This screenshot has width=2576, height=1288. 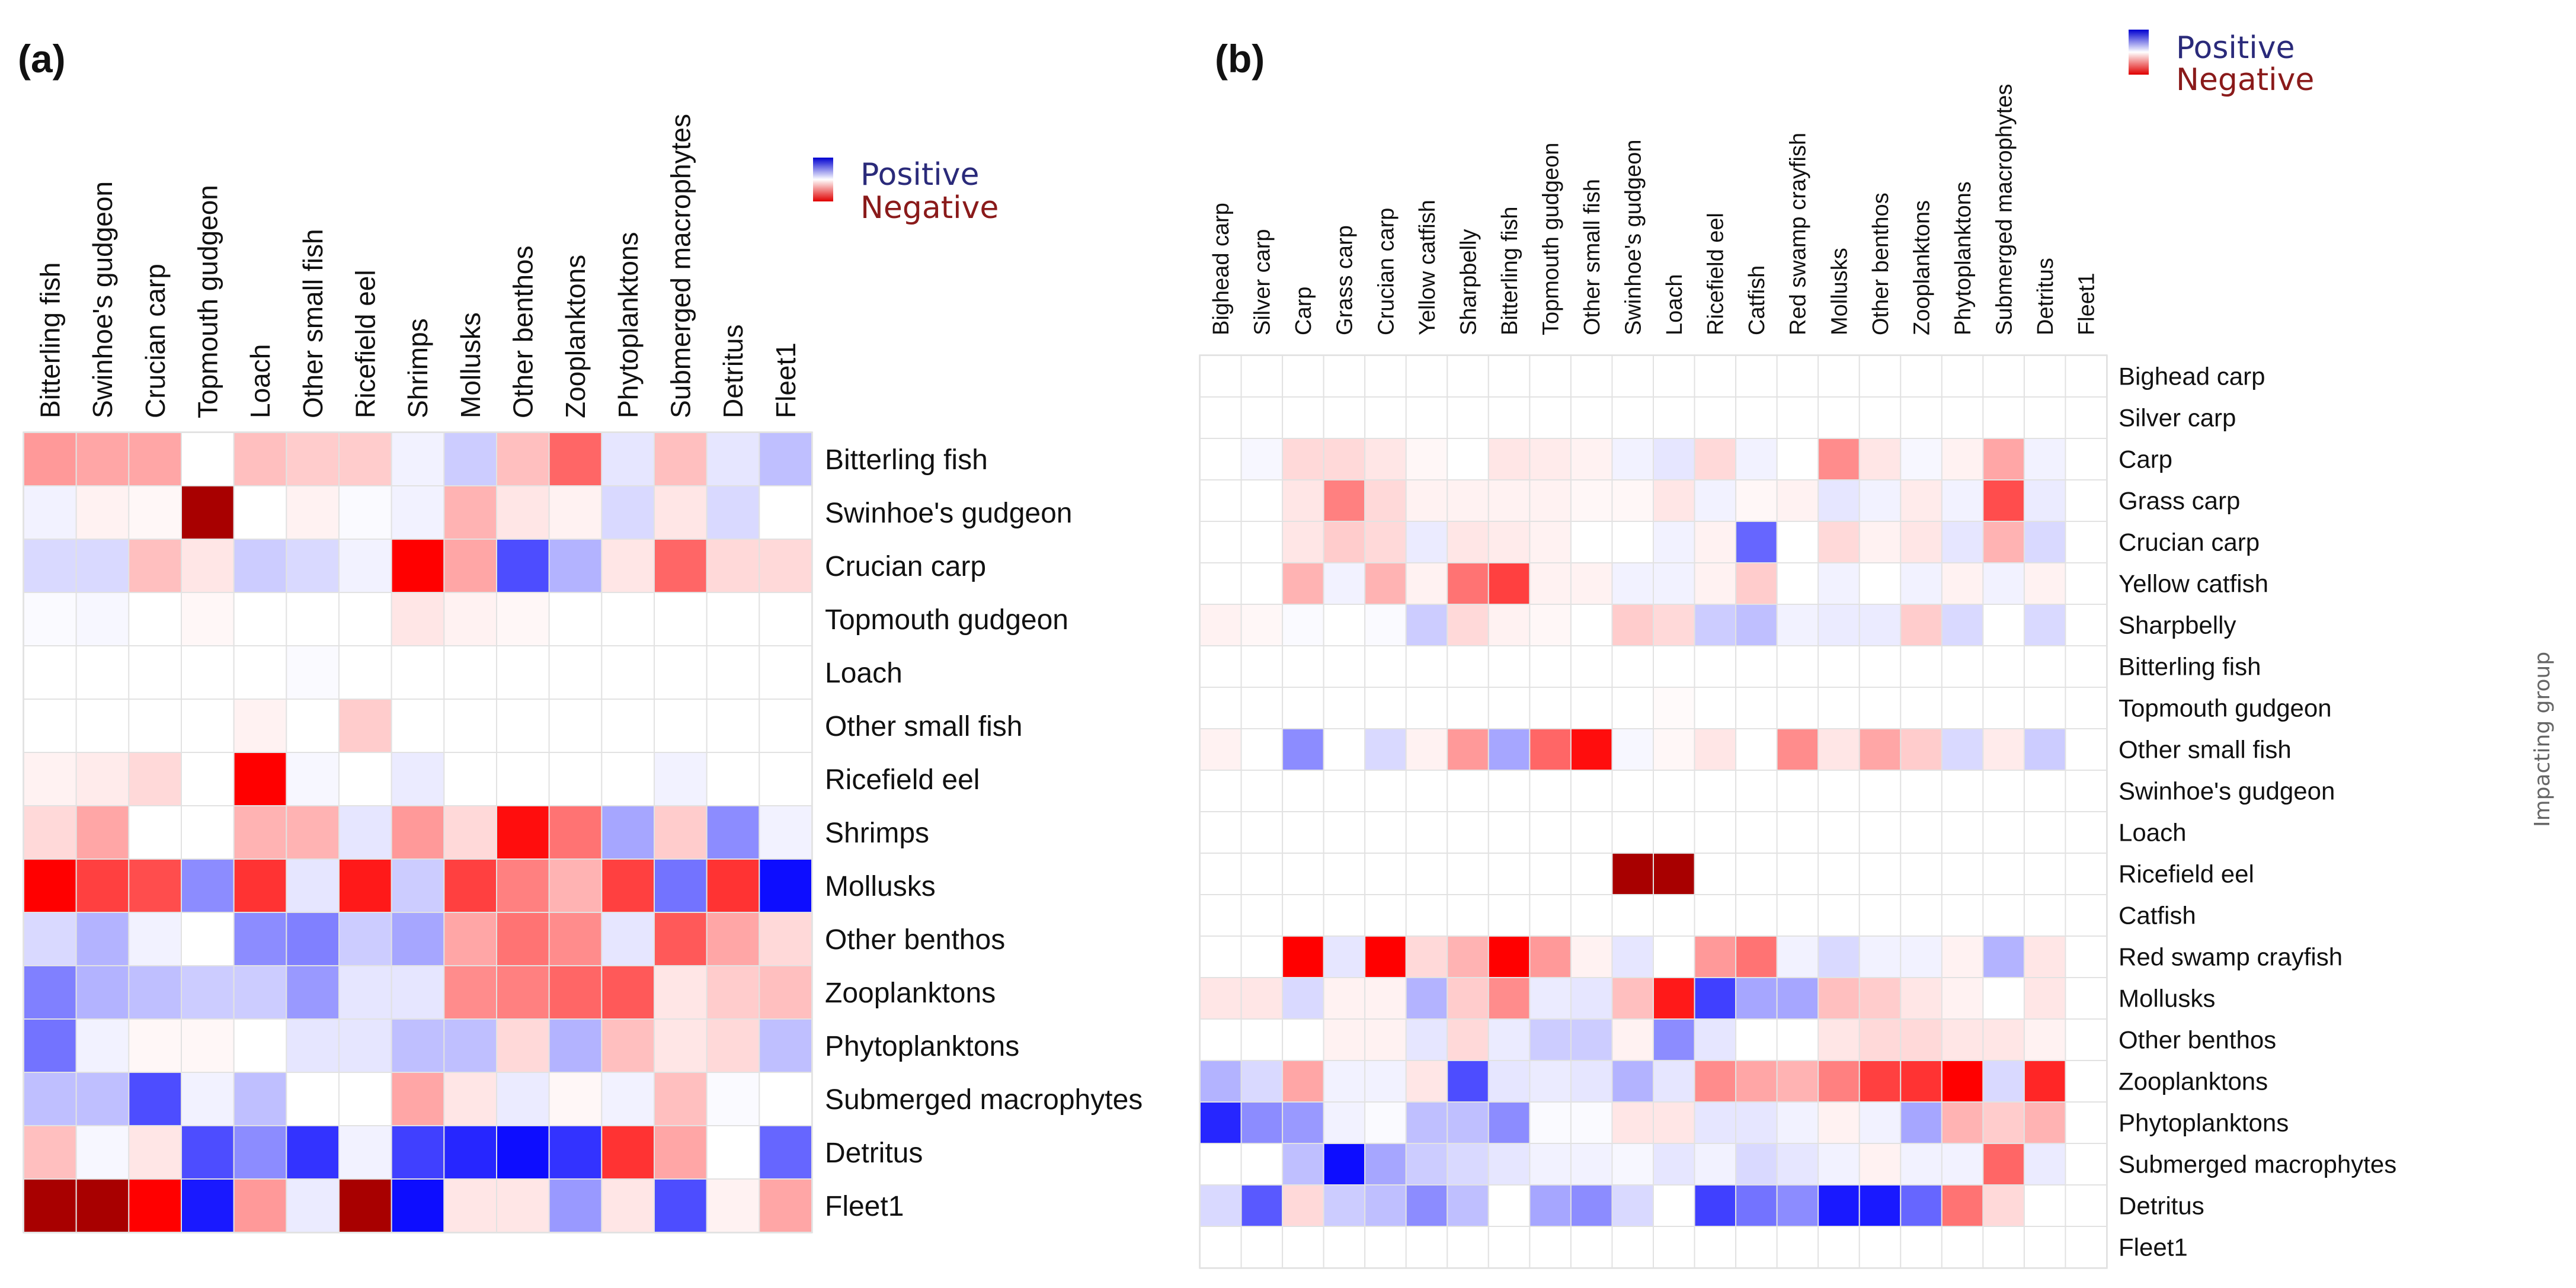 I want to click on heatmap-b-cell-topmouth-gudgeon-topmouth-gudgeon, so click(x=1550, y=708).